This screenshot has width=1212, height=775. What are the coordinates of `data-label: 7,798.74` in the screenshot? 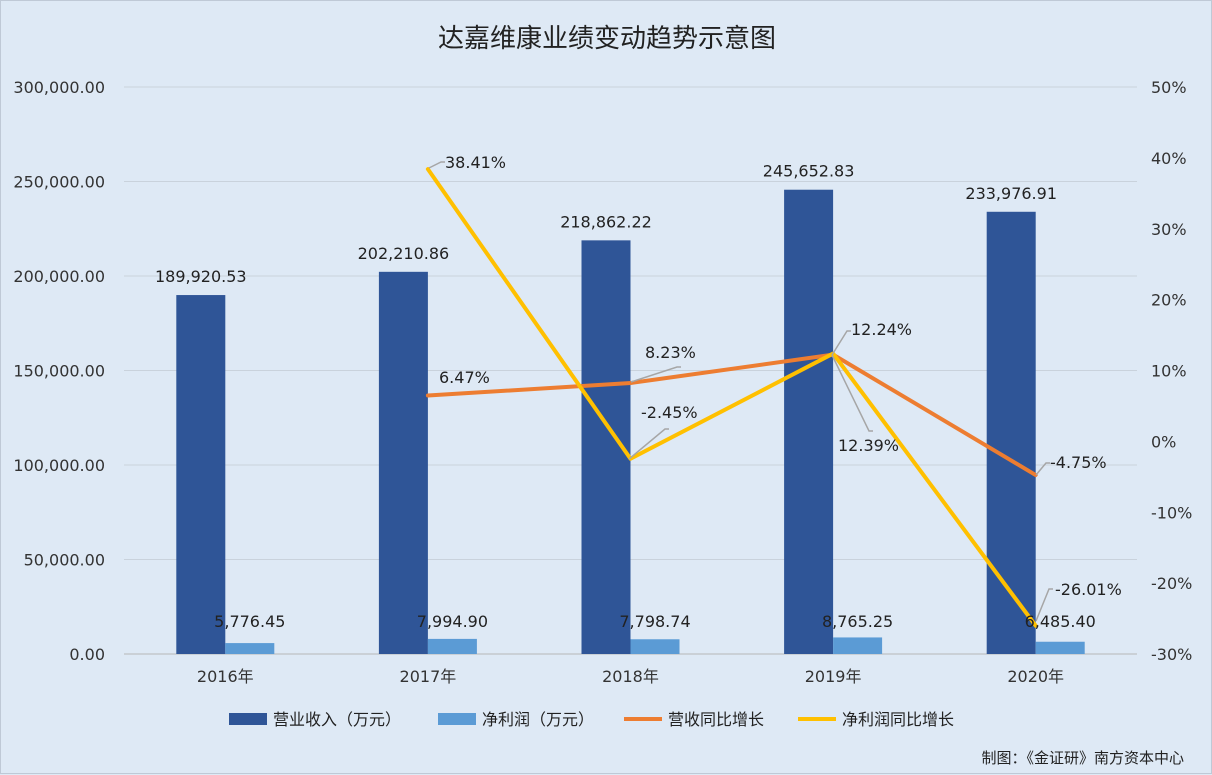 It's located at (654, 621).